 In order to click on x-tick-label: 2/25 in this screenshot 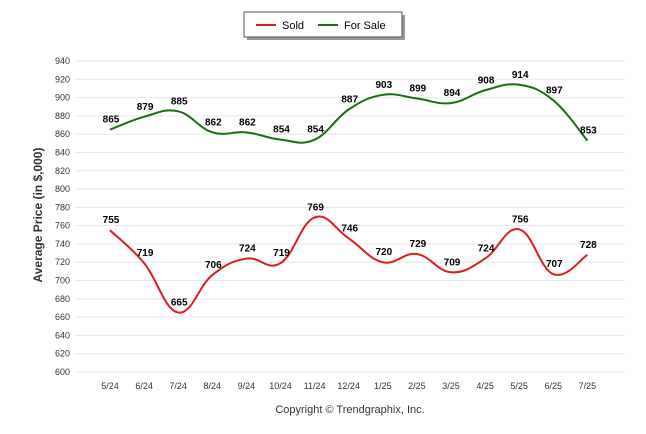, I will do `click(417, 386)`.